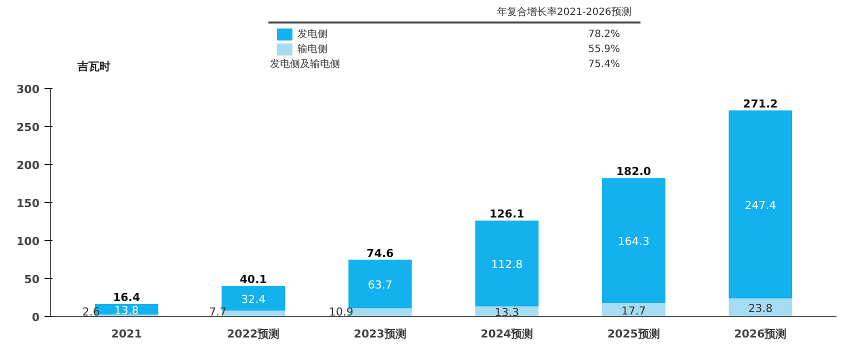 This screenshot has width=866, height=347. I want to click on x-tick-label: 2026预测, so click(760, 334).